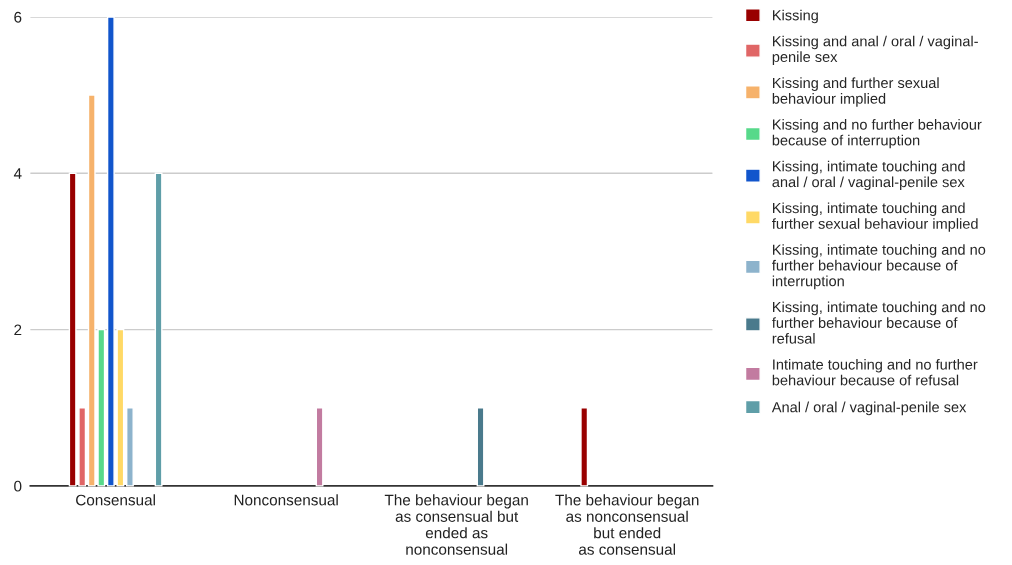  I want to click on legend-label: Kissing, intimate touching and anal / oral / vaginal-penile sex, so click(868, 175).